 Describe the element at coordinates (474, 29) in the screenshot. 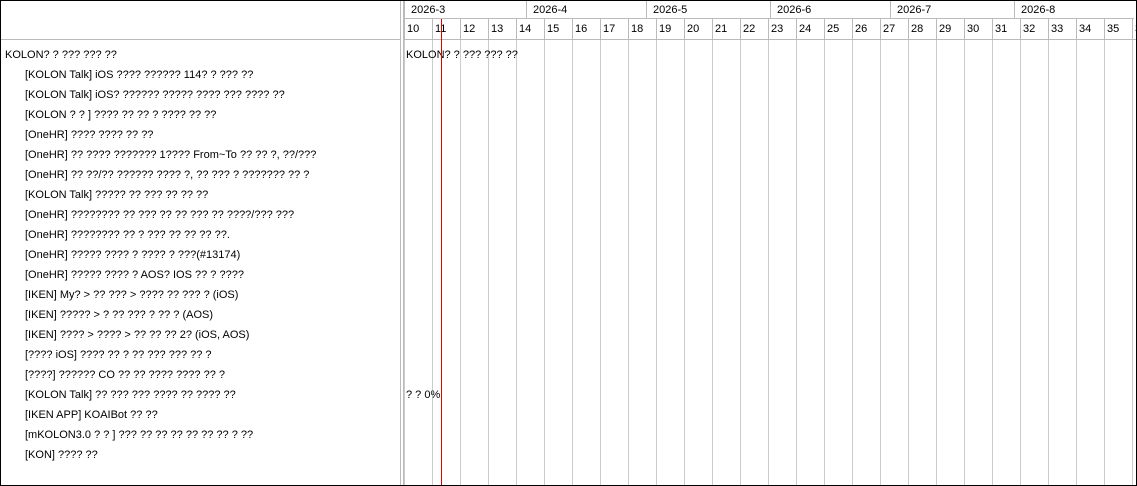

I see `week-header: 12` at that location.